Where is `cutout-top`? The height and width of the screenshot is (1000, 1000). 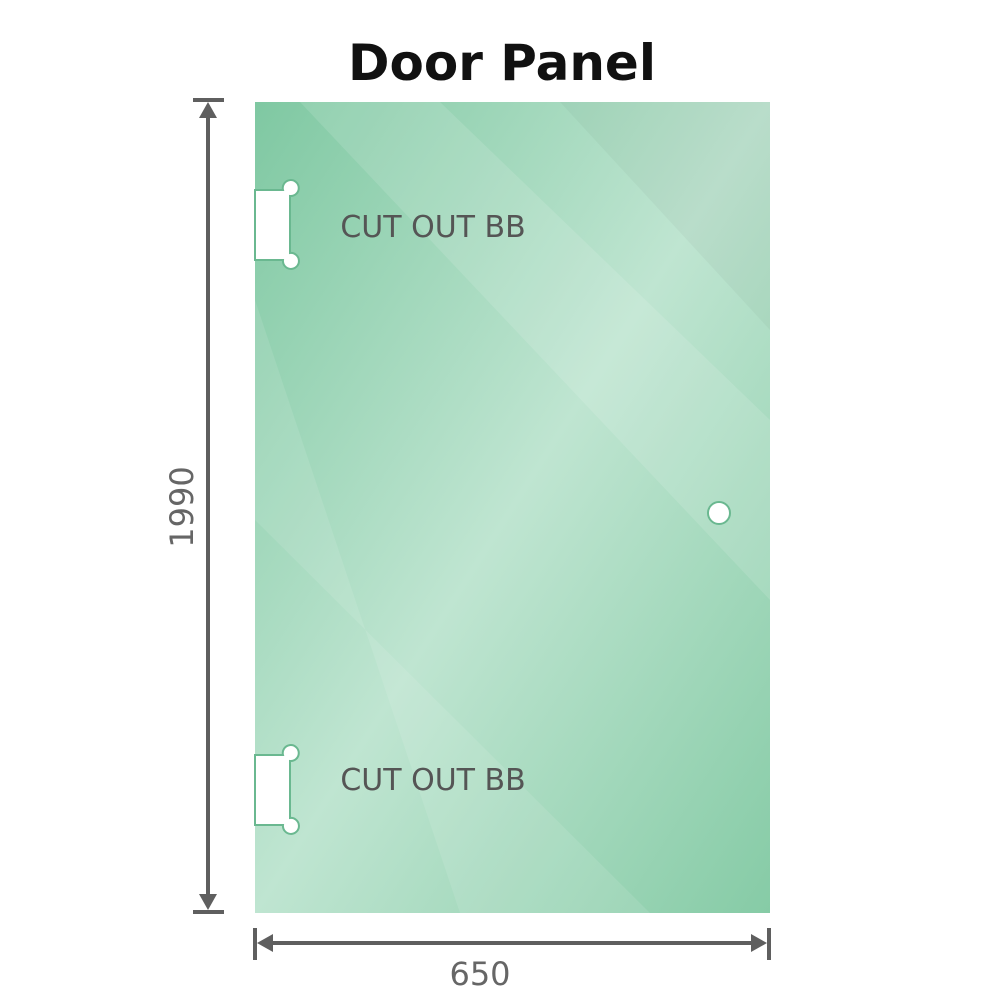
cutout-top is located at coordinates (277, 224).